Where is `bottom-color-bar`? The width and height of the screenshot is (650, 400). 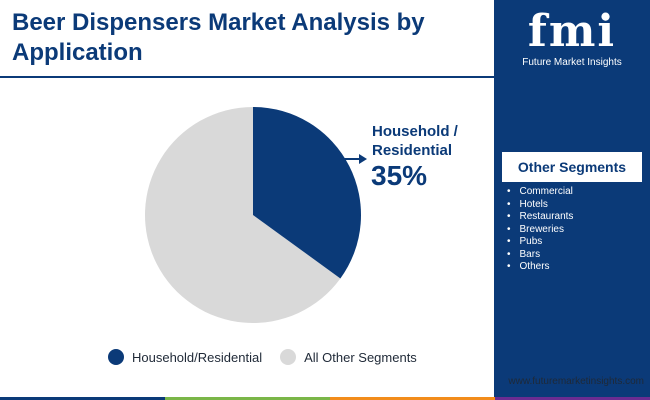 bottom-color-bar is located at coordinates (325, 398).